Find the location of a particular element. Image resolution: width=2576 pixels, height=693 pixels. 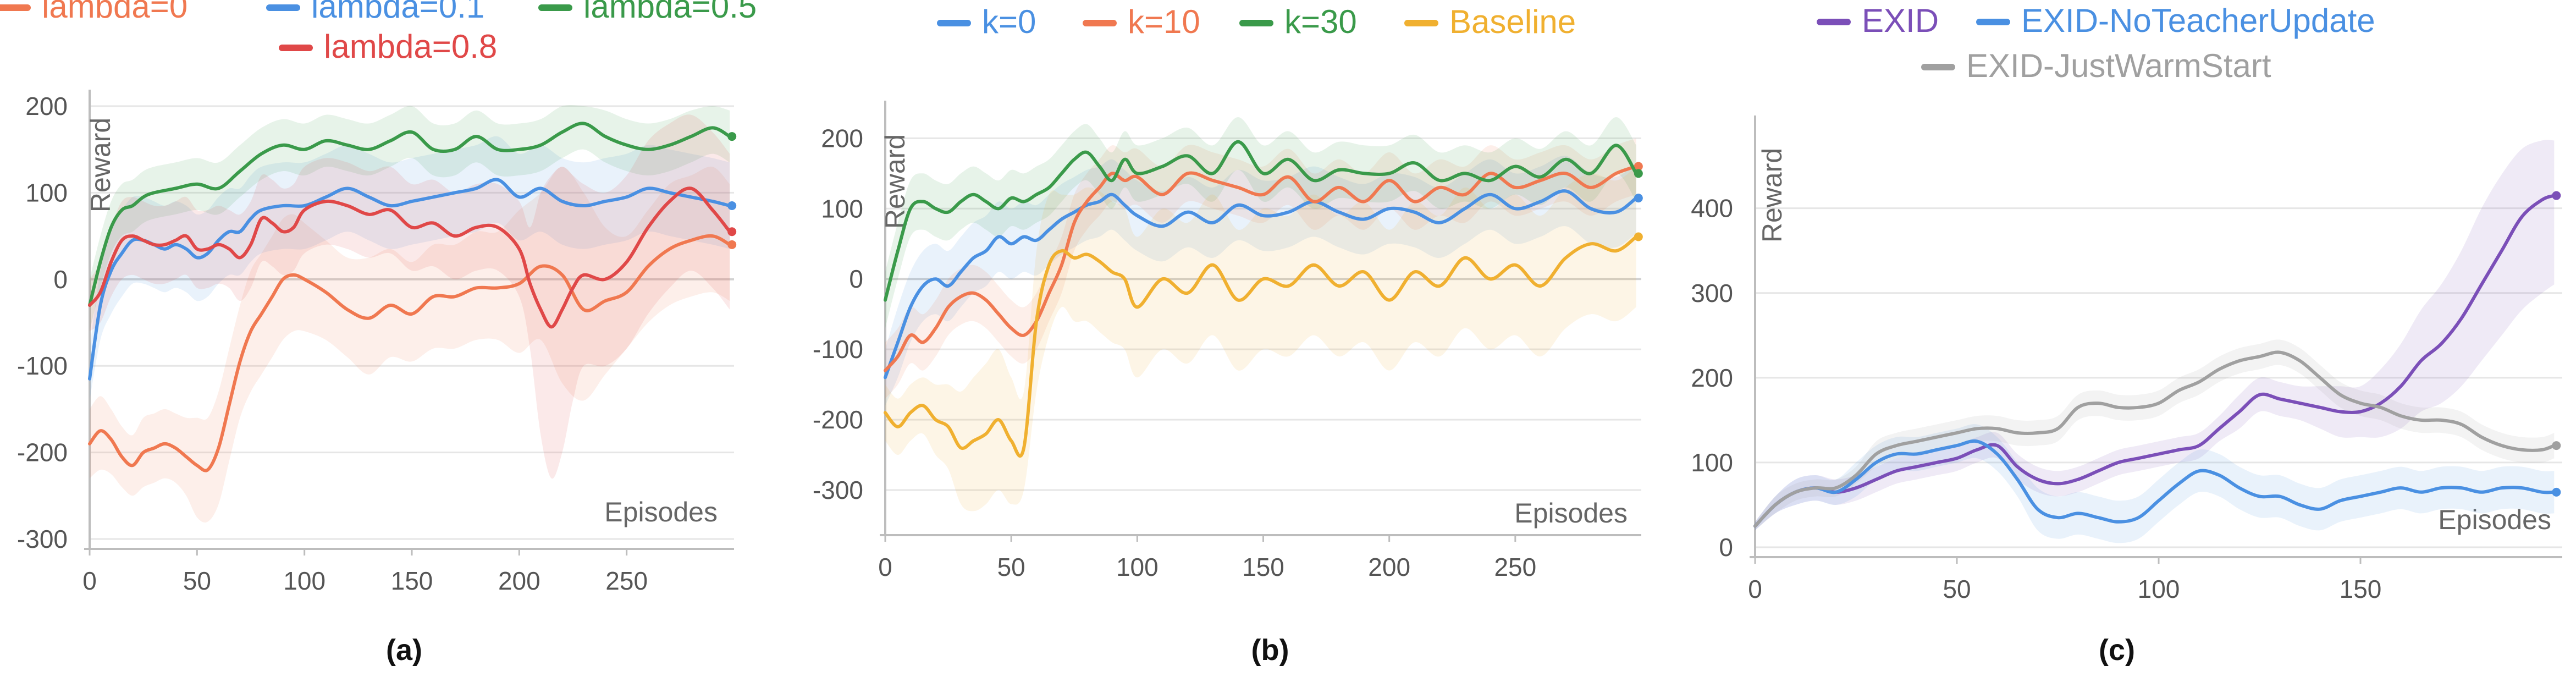

series-line-k=10 is located at coordinates (1261, 268).